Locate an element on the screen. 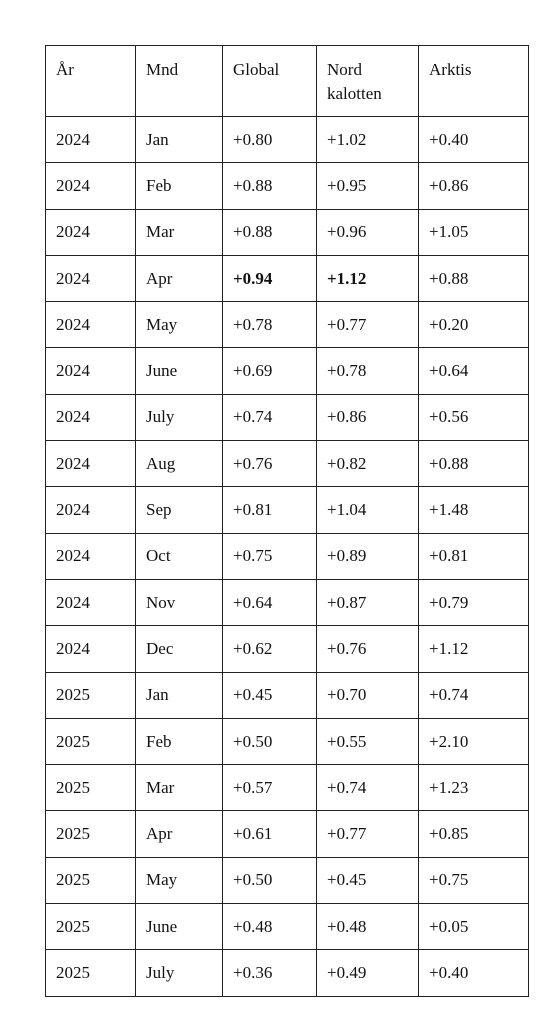 The image size is (555, 1024). table-row: 2024 Apr +0.94 +1.12 +0.88 is located at coordinates (287, 278).